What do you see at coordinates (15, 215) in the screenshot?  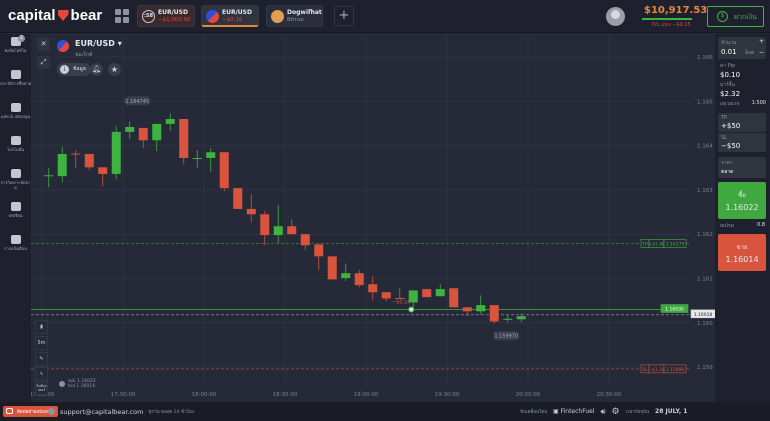 I see `sidebar-item-graduation: บทเรียน` at bounding box center [15, 215].